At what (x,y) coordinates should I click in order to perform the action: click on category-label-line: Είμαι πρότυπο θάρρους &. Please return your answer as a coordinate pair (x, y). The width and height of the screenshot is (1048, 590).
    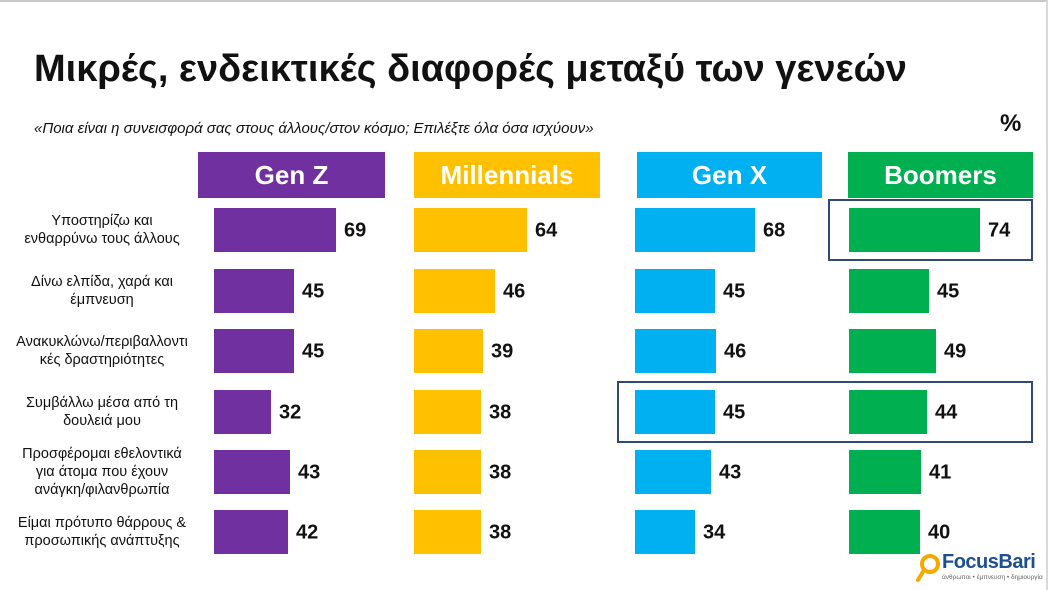
    Looking at the image, I should click on (102, 523).